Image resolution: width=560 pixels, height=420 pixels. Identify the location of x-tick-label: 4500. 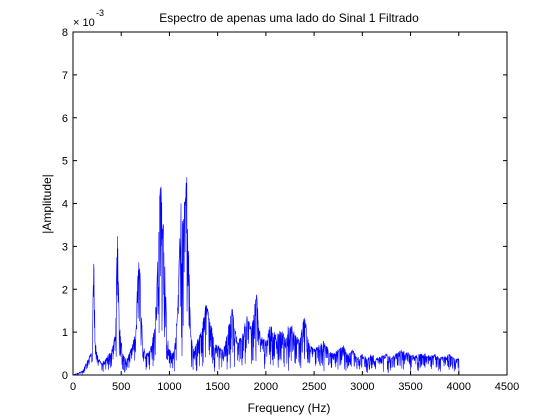
(507, 387).